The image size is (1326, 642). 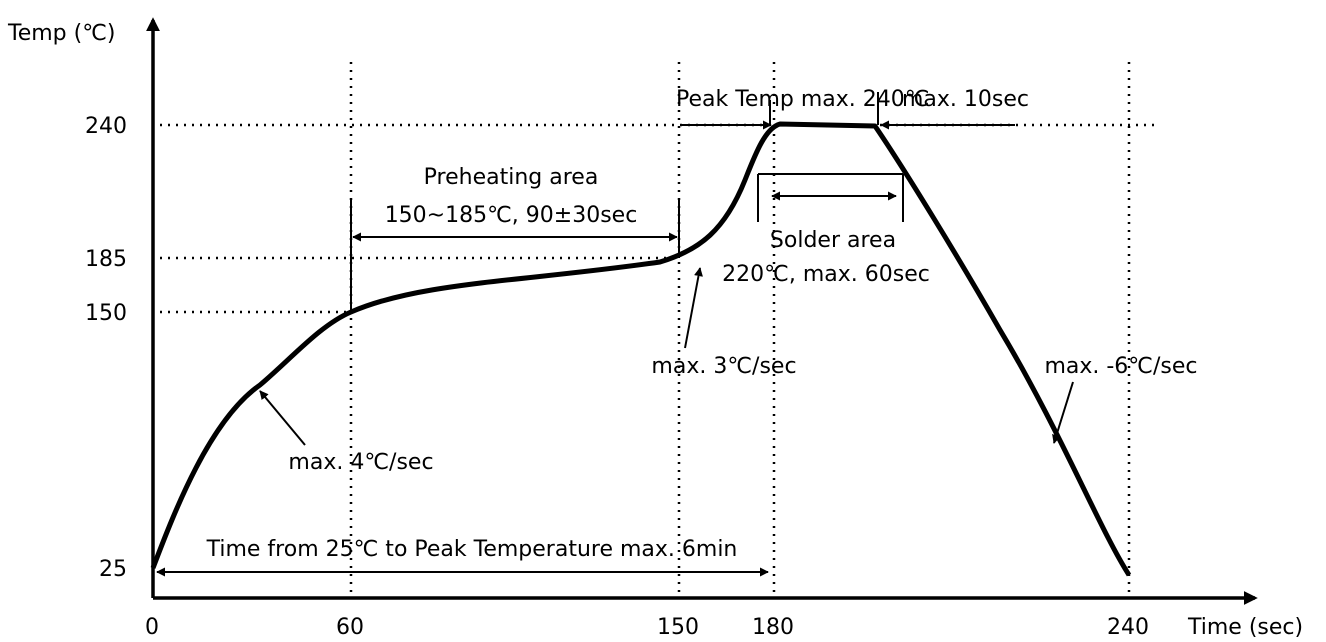 What do you see at coordinates (1128, 627) in the screenshot?
I see `x-tick-label: 240` at bounding box center [1128, 627].